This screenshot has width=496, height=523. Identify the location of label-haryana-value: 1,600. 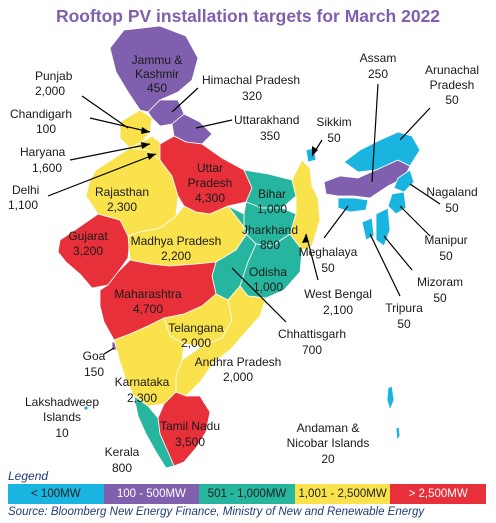
(47, 168).